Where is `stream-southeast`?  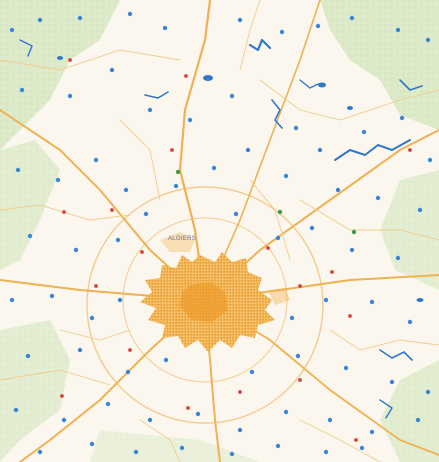
stream-southeast is located at coordinates (396, 355).